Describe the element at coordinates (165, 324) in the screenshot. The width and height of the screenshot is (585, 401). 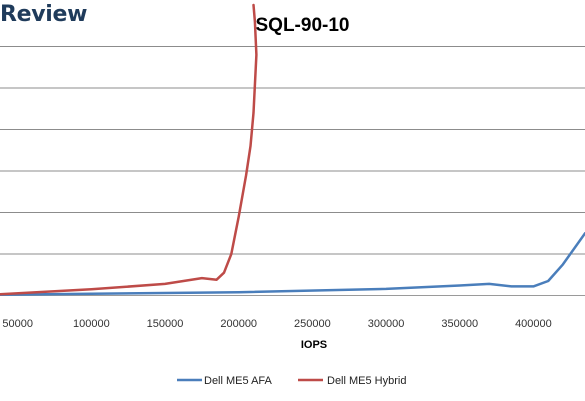
I see `x-tick-label-2: 150000` at that location.